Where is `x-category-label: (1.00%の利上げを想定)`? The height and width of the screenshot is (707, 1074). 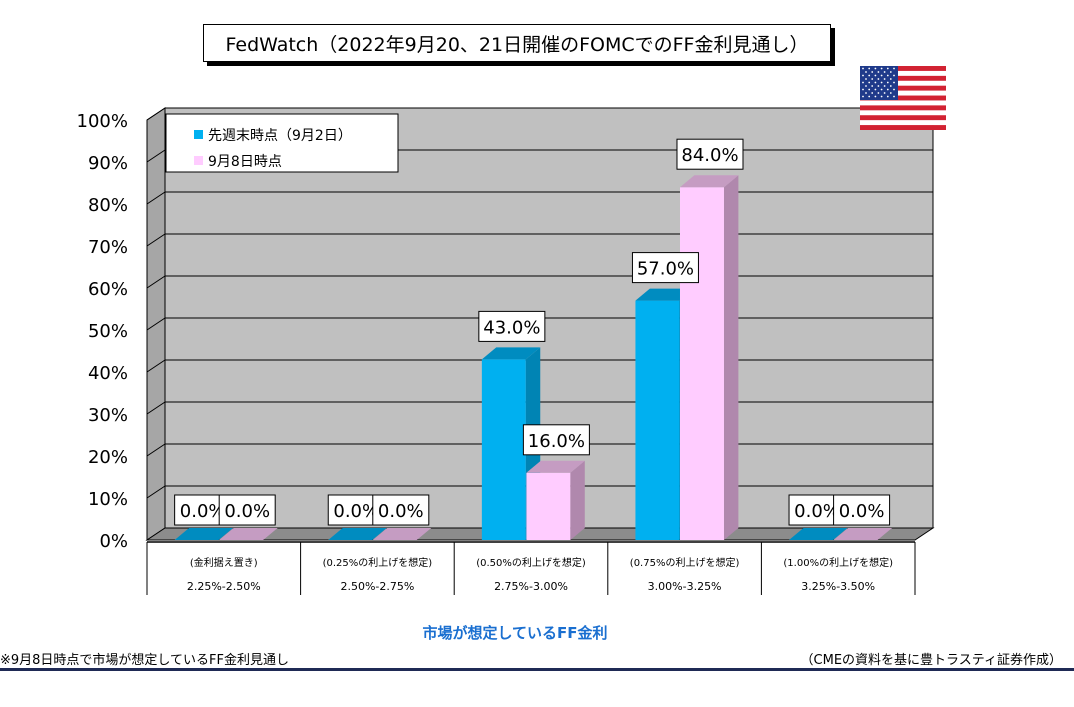 x-category-label: (1.00%の利上げを想定) is located at coordinates (838, 562).